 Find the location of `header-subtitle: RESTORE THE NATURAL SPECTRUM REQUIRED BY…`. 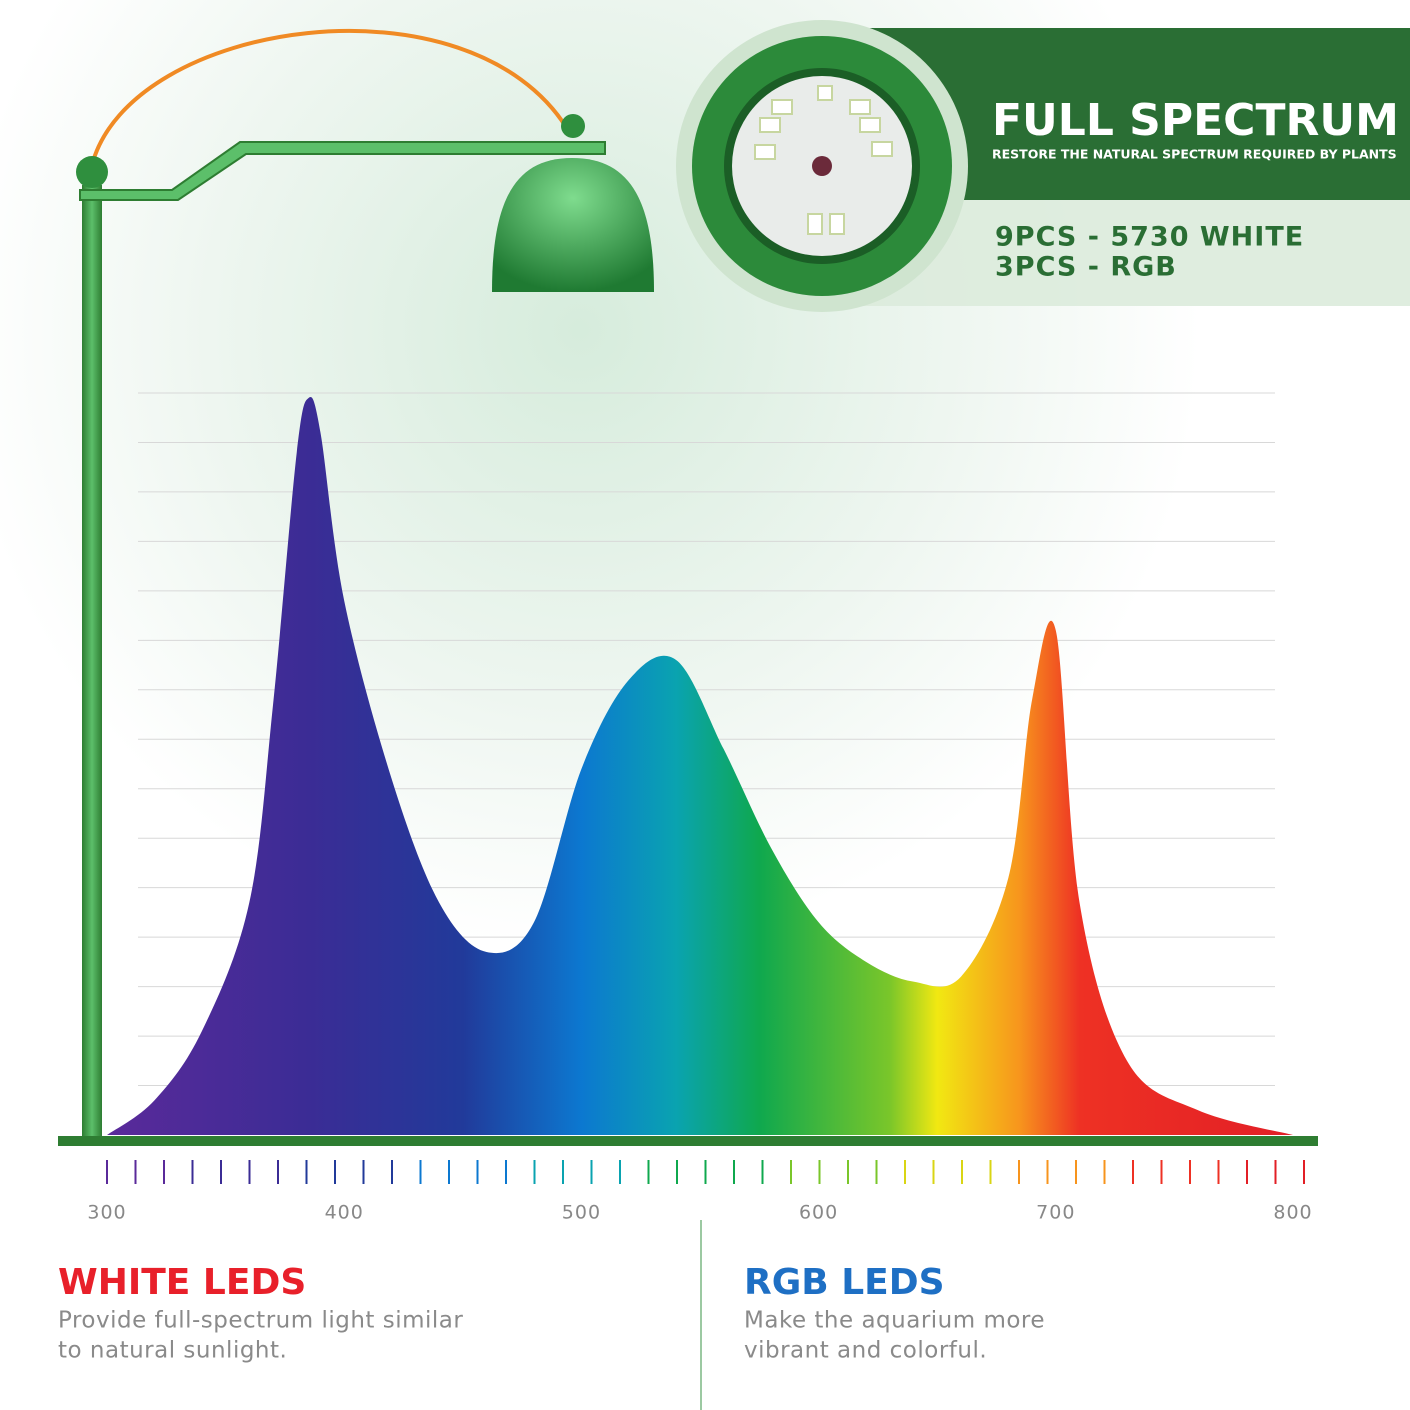

header-subtitle: RESTORE THE NATURAL SPECTRUM REQUIRED BY… is located at coordinates (1194, 154).